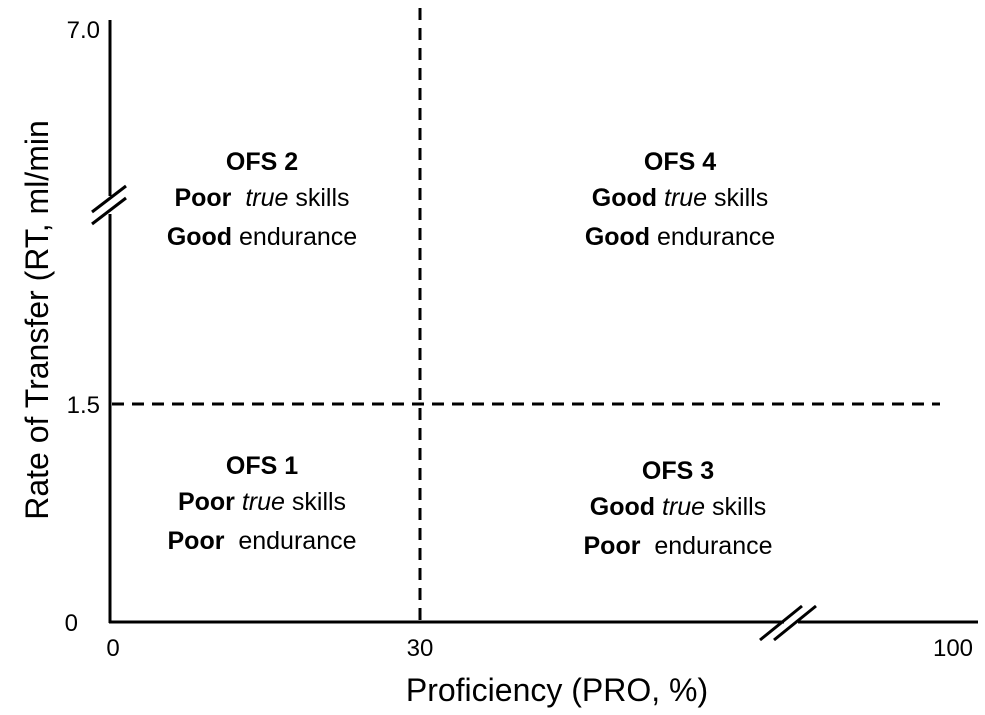 The width and height of the screenshot is (985, 715). Describe the element at coordinates (262, 466) in the screenshot. I see `quadrant-title: OFS 1` at that location.